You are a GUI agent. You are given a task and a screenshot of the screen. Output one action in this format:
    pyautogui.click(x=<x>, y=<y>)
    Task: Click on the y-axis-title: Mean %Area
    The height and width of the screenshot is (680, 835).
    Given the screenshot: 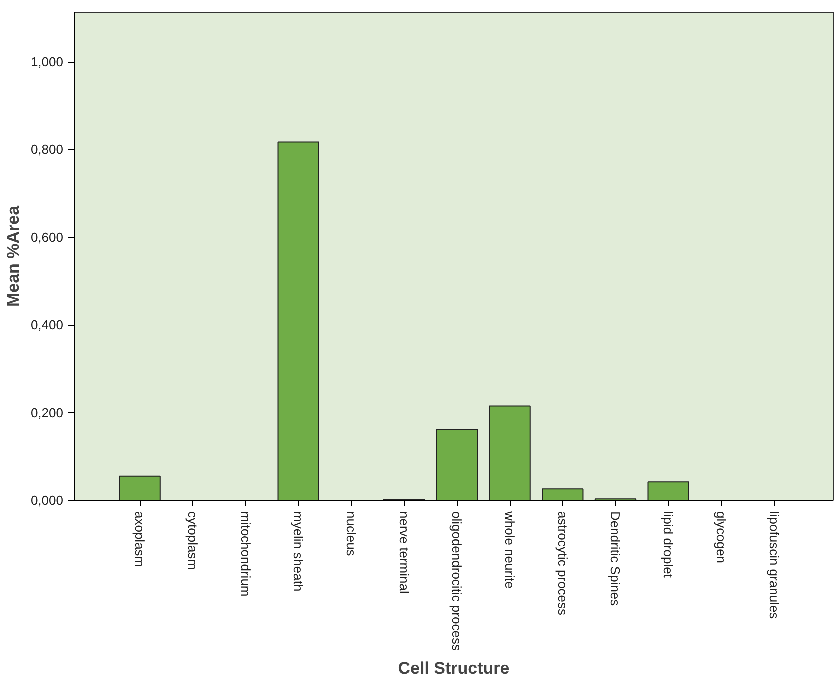 What is the action you would take?
    pyautogui.click(x=13, y=256)
    